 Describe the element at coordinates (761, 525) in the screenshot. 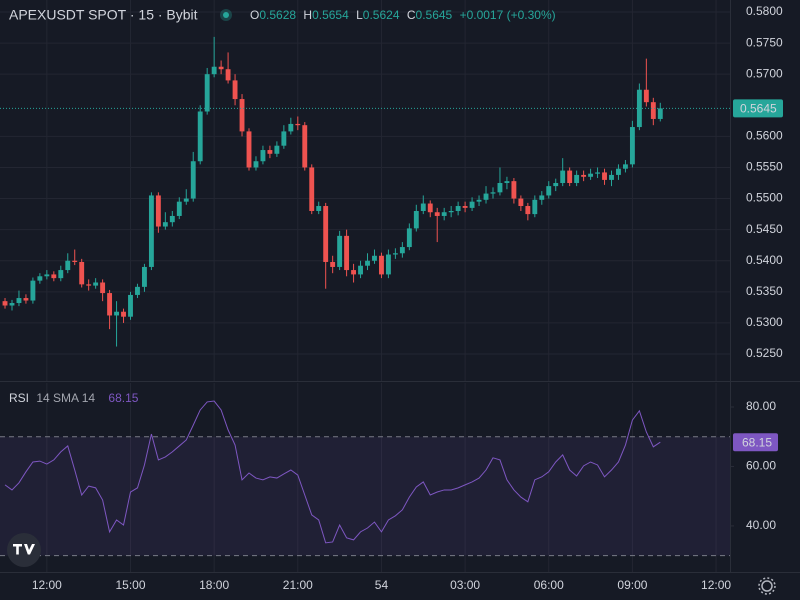

I see `y-tick-label: 40.00` at that location.